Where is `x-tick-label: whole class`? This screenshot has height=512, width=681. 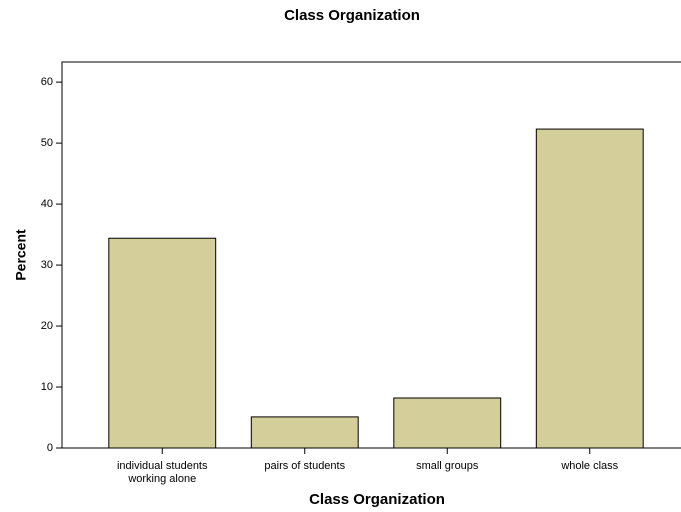 x-tick-label: whole class is located at coordinates (590, 466).